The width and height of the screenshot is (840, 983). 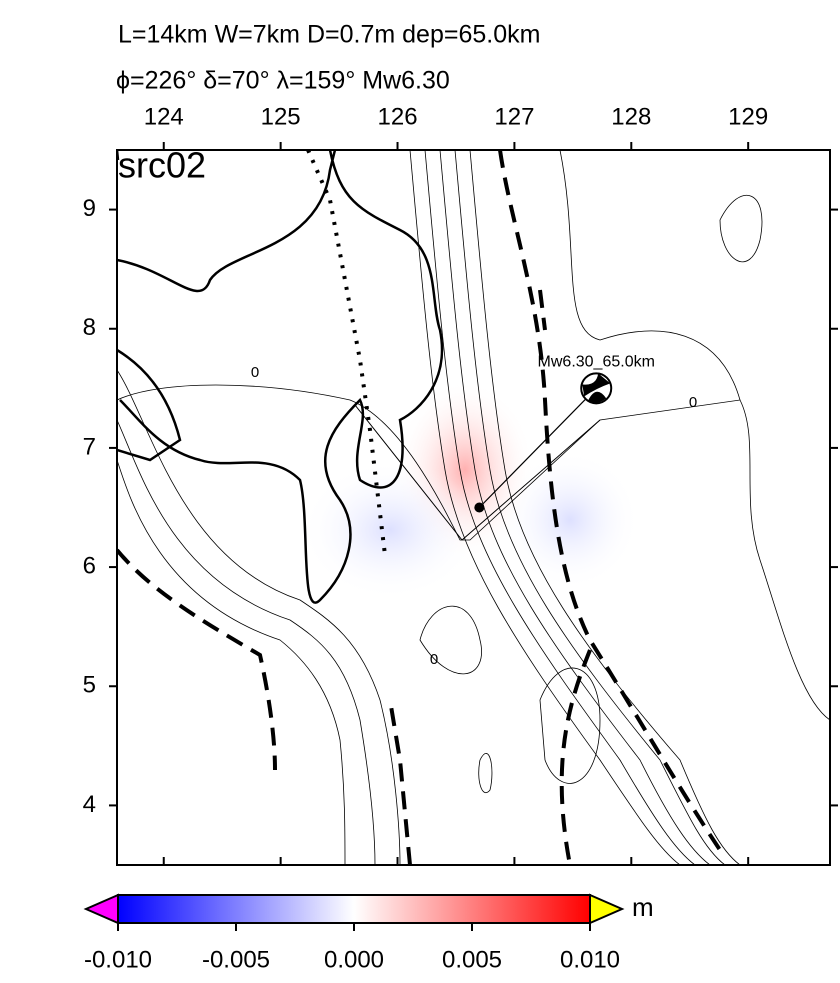 What do you see at coordinates (479, 507) in the screenshot?
I see `epicenter` at bounding box center [479, 507].